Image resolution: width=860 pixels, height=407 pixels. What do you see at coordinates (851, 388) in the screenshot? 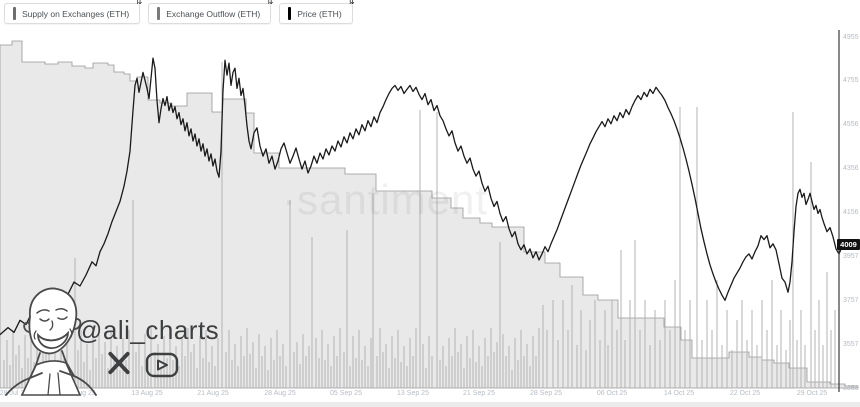
I see `y-tick-label: 3358` at bounding box center [851, 388].